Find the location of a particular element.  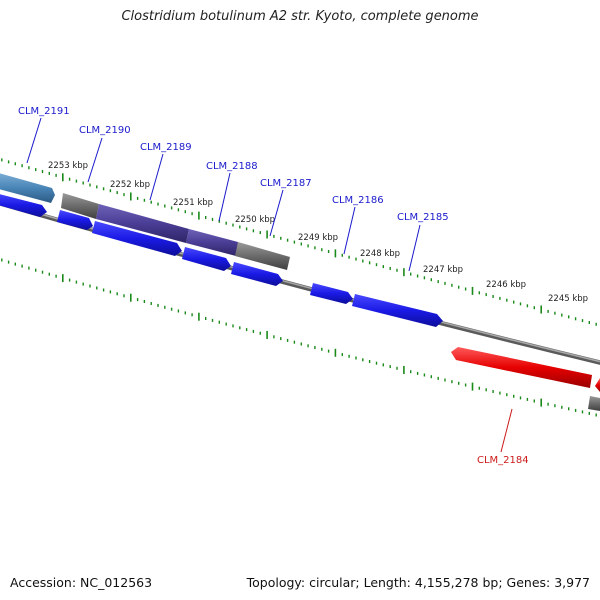

gene-label-clm2189: CLM_2189 is located at coordinates (166, 147).